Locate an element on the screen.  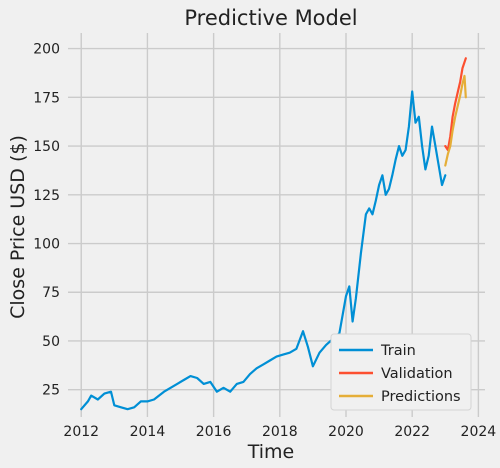
x-tick-label: 2014 is located at coordinates (148, 432).